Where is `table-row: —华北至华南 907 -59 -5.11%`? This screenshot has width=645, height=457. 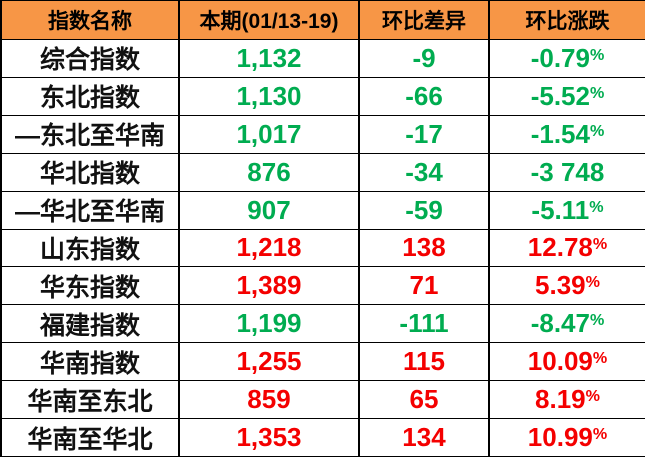
table-row: —华北至华南 907 -59 -5.11% is located at coordinates (322, 210).